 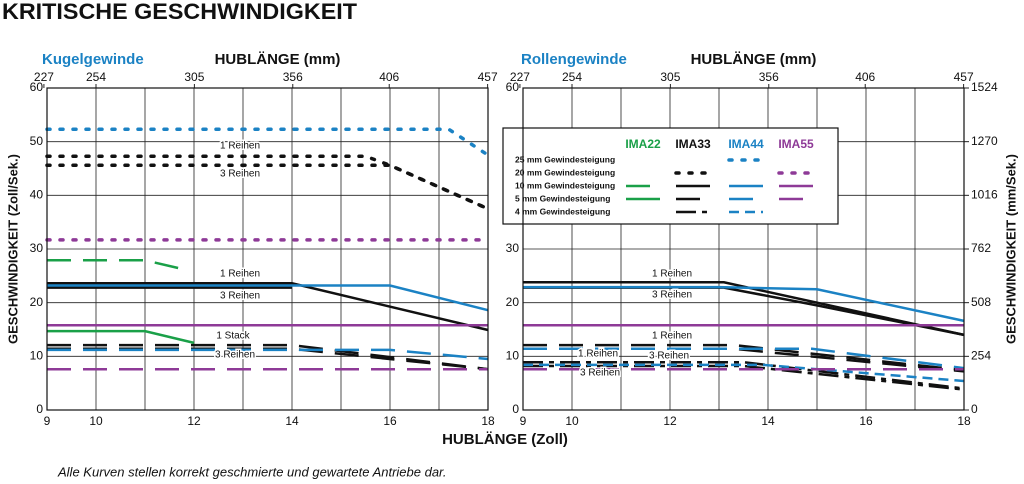 What do you see at coordinates (974, 409) in the screenshot?
I see `y2-tick-label: 0` at bounding box center [974, 409].